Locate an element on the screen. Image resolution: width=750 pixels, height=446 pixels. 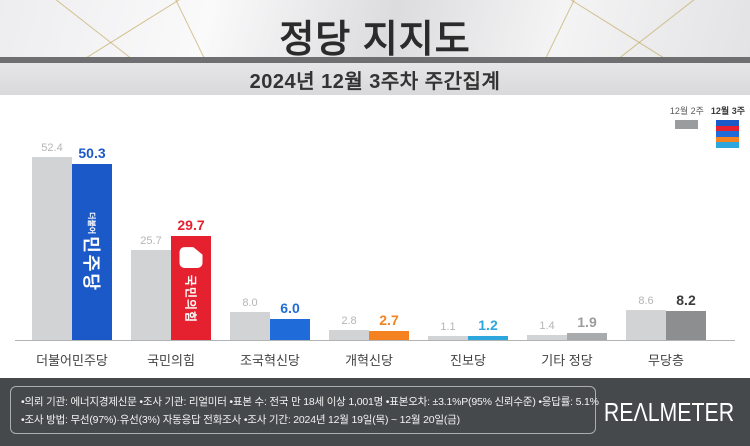
curr-week-bar: 국민의힘 is located at coordinates (191, 288).